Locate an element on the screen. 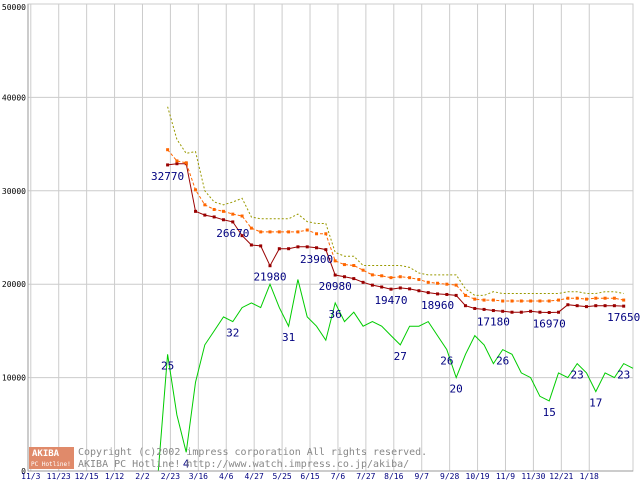 This screenshot has width=640, height=484. x-tick-label: 6/15 is located at coordinates (309, 476).